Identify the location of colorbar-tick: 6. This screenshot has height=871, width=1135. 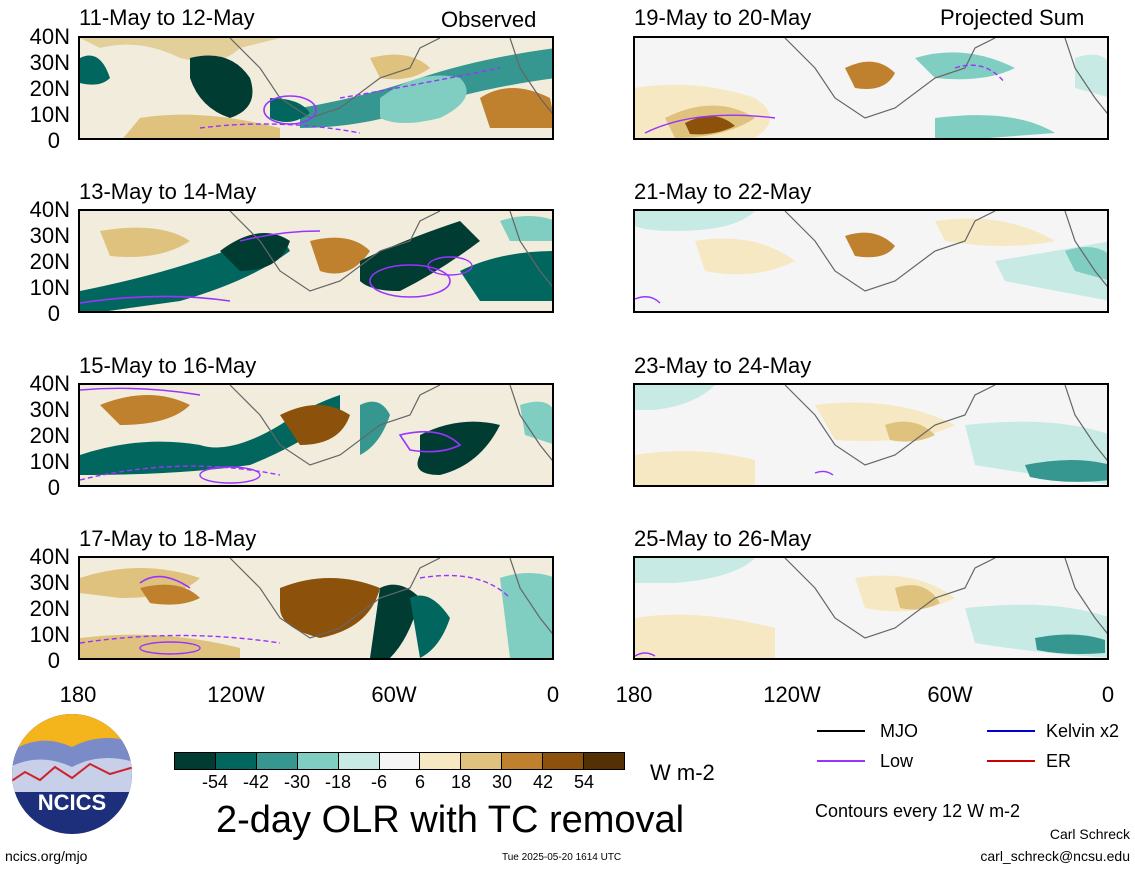
(419, 782).